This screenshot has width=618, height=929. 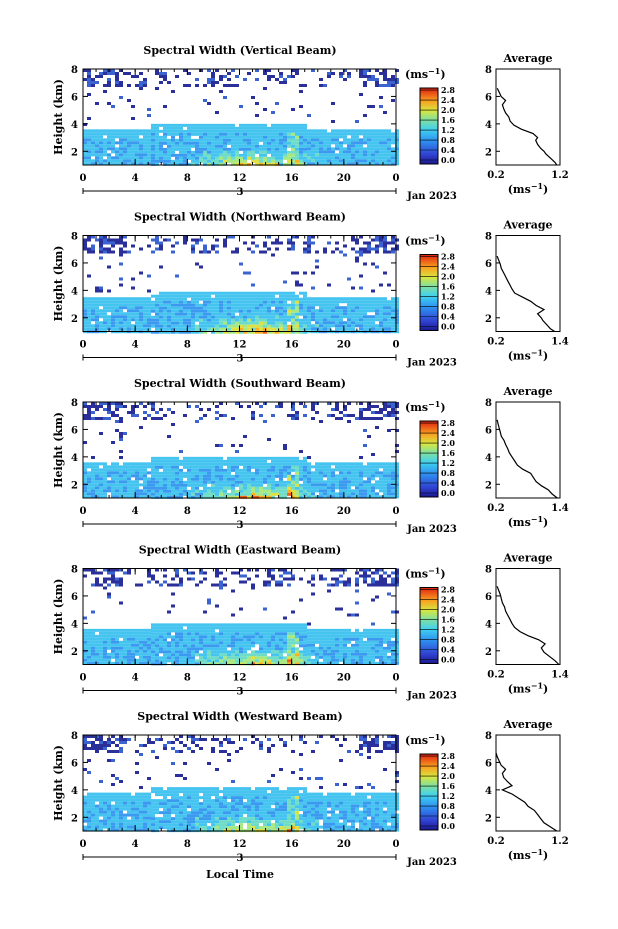 I want to click on colorbar-tick-label: 2.8, so click(x=448, y=90).